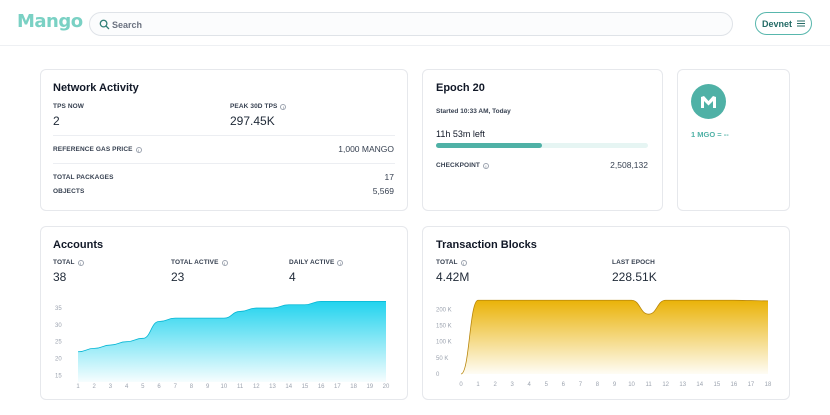 The width and height of the screenshot is (830, 415). I want to click on objects-label: OBJECTS, so click(69, 191).